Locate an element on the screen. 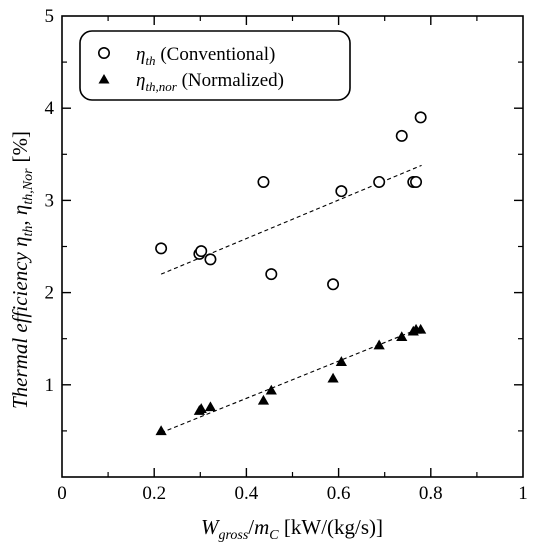 This screenshot has width=539, height=550. x-tick-label: 0.2 is located at coordinates (154, 493).